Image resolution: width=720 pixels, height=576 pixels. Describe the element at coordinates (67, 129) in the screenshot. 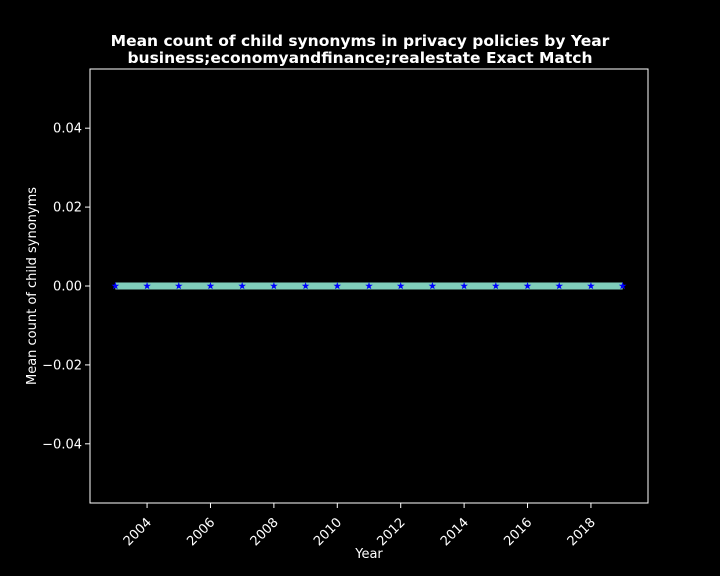

I see `y-tick-label: 0.04` at that location.